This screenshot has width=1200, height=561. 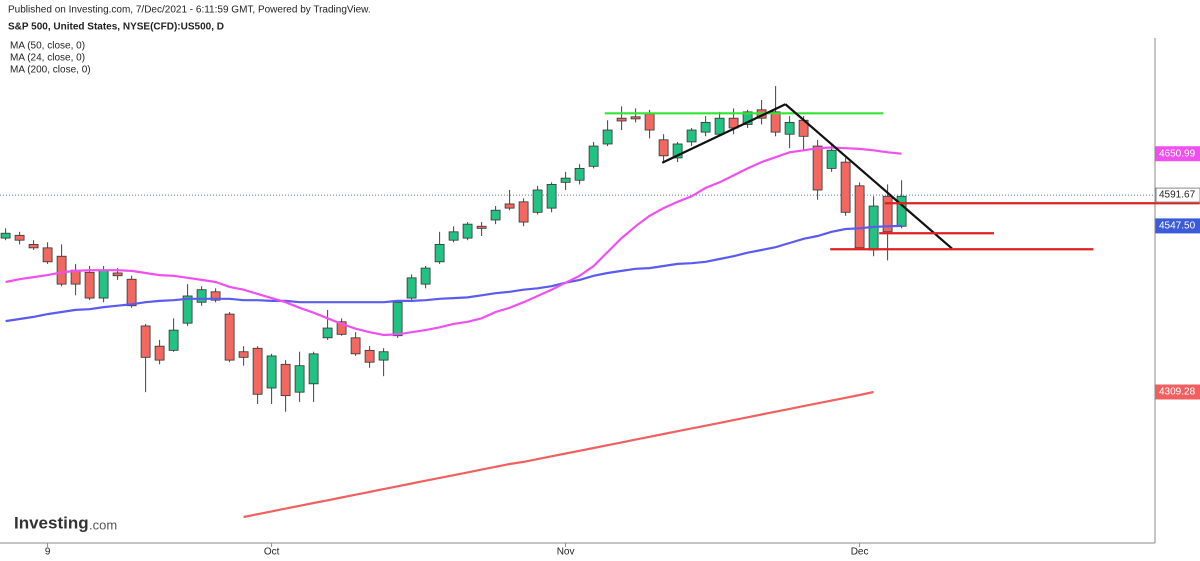 What do you see at coordinates (103, 524) in the screenshot?
I see `logo-suffix: .com` at bounding box center [103, 524].